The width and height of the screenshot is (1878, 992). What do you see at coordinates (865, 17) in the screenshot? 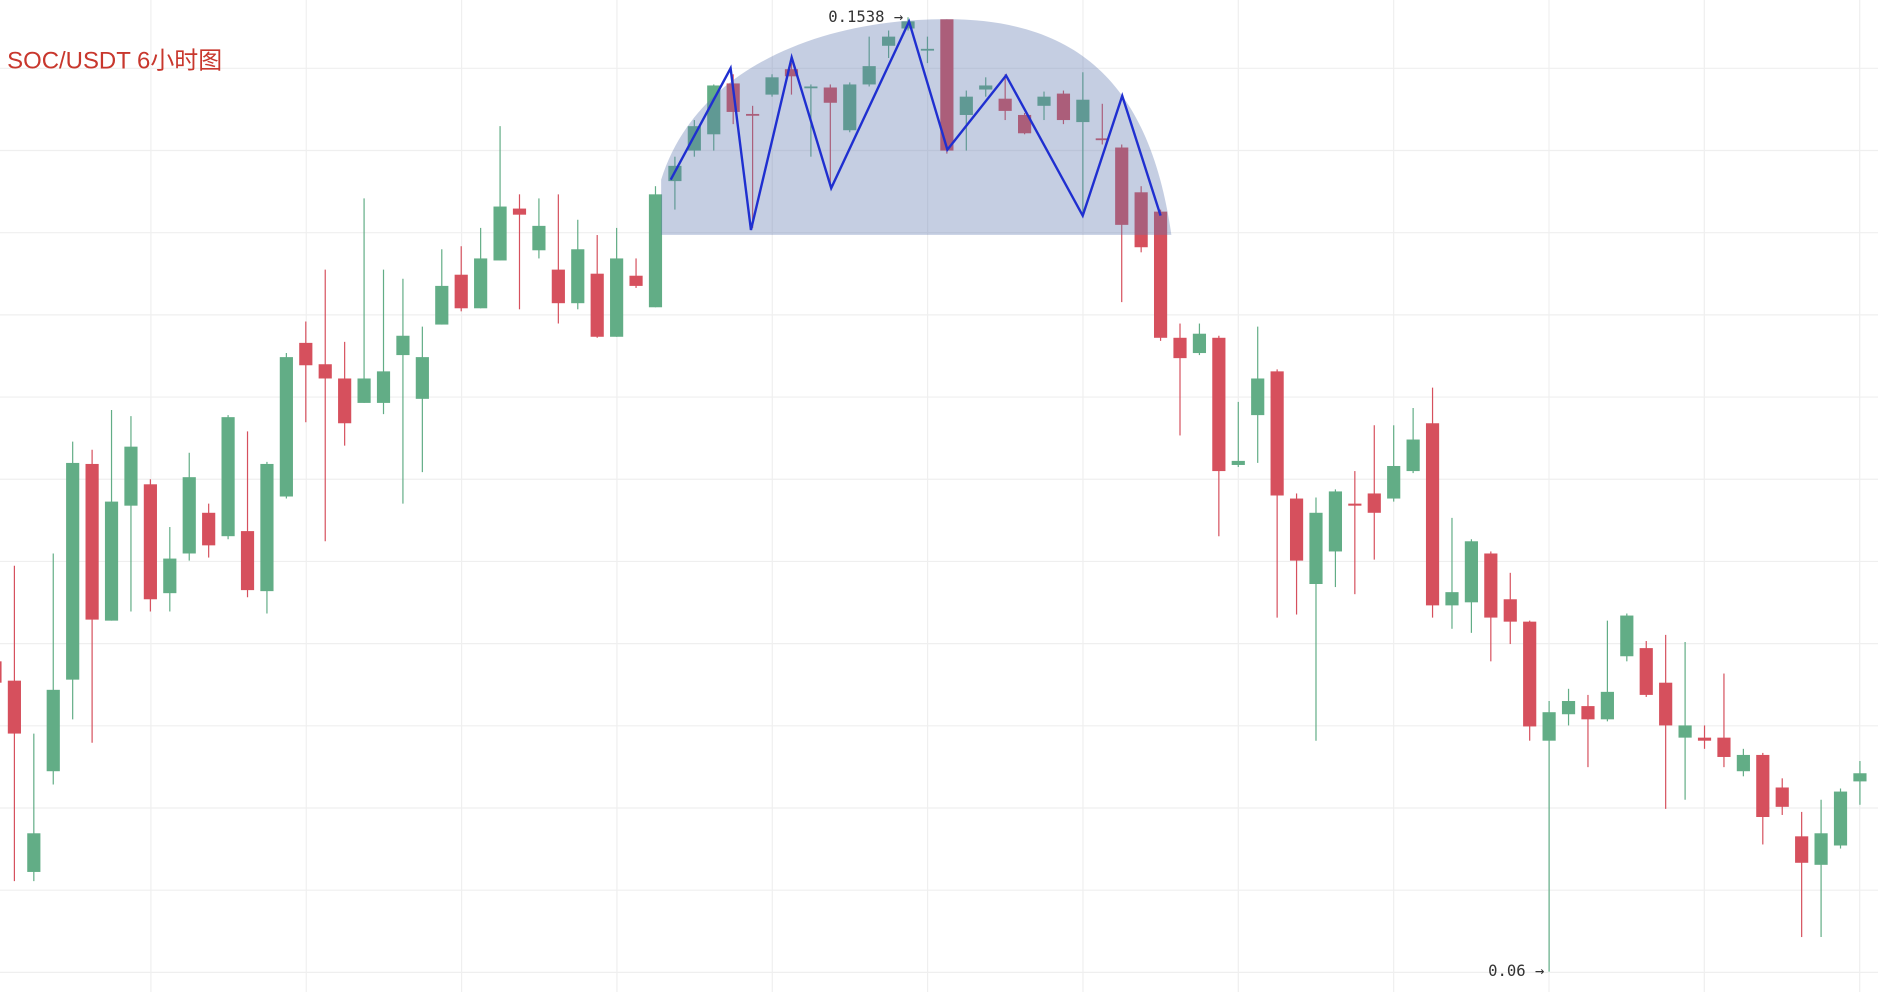
I see `max-label: 0.1538 →` at bounding box center [865, 17].